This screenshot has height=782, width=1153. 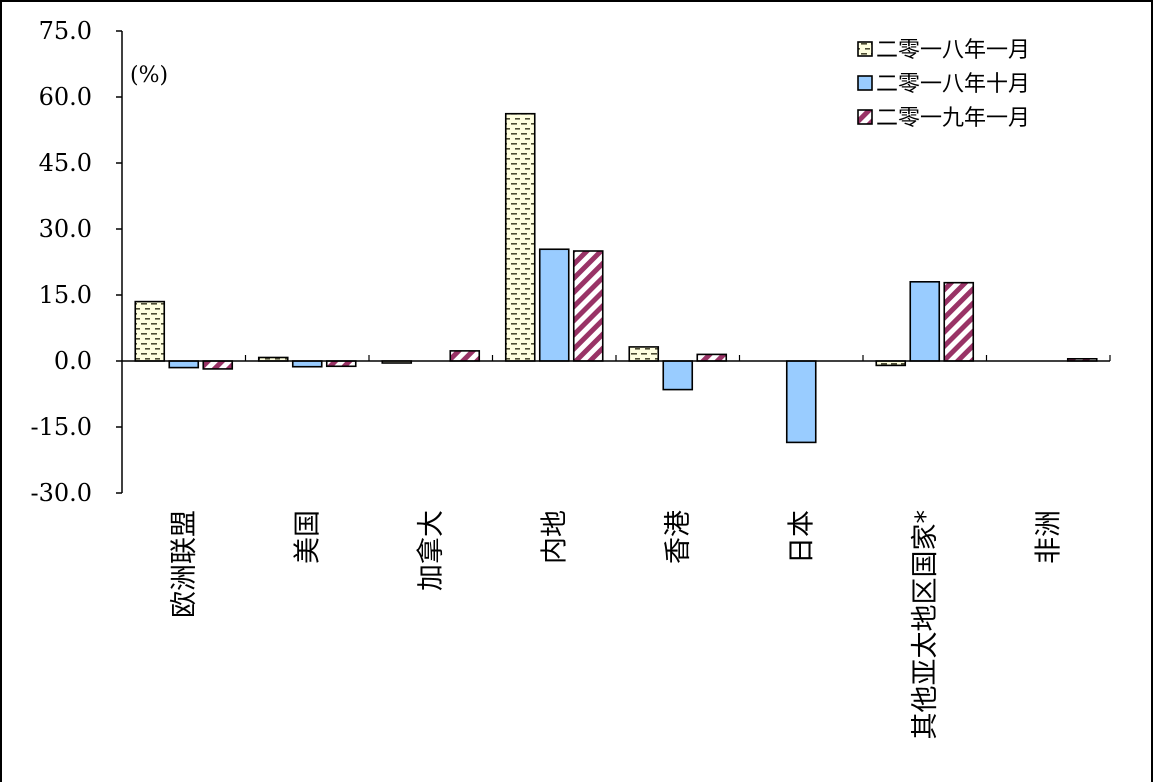 I want to click on category-label: 加拿大, so click(x=431, y=550).